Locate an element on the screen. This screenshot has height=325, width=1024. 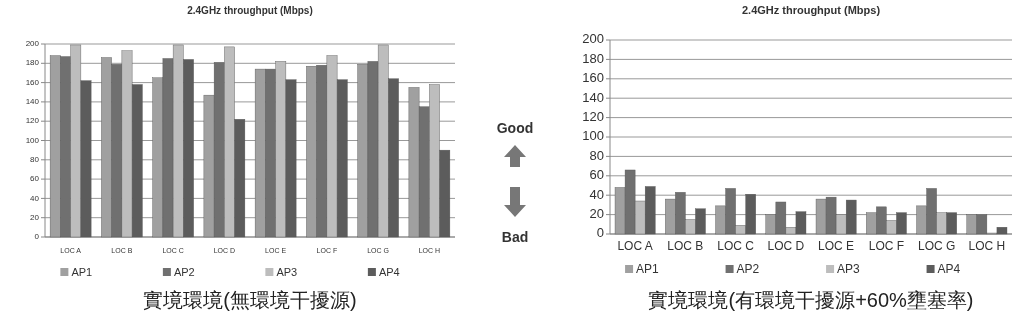
x-tick-label: LOC G is located at coordinates (936, 246).